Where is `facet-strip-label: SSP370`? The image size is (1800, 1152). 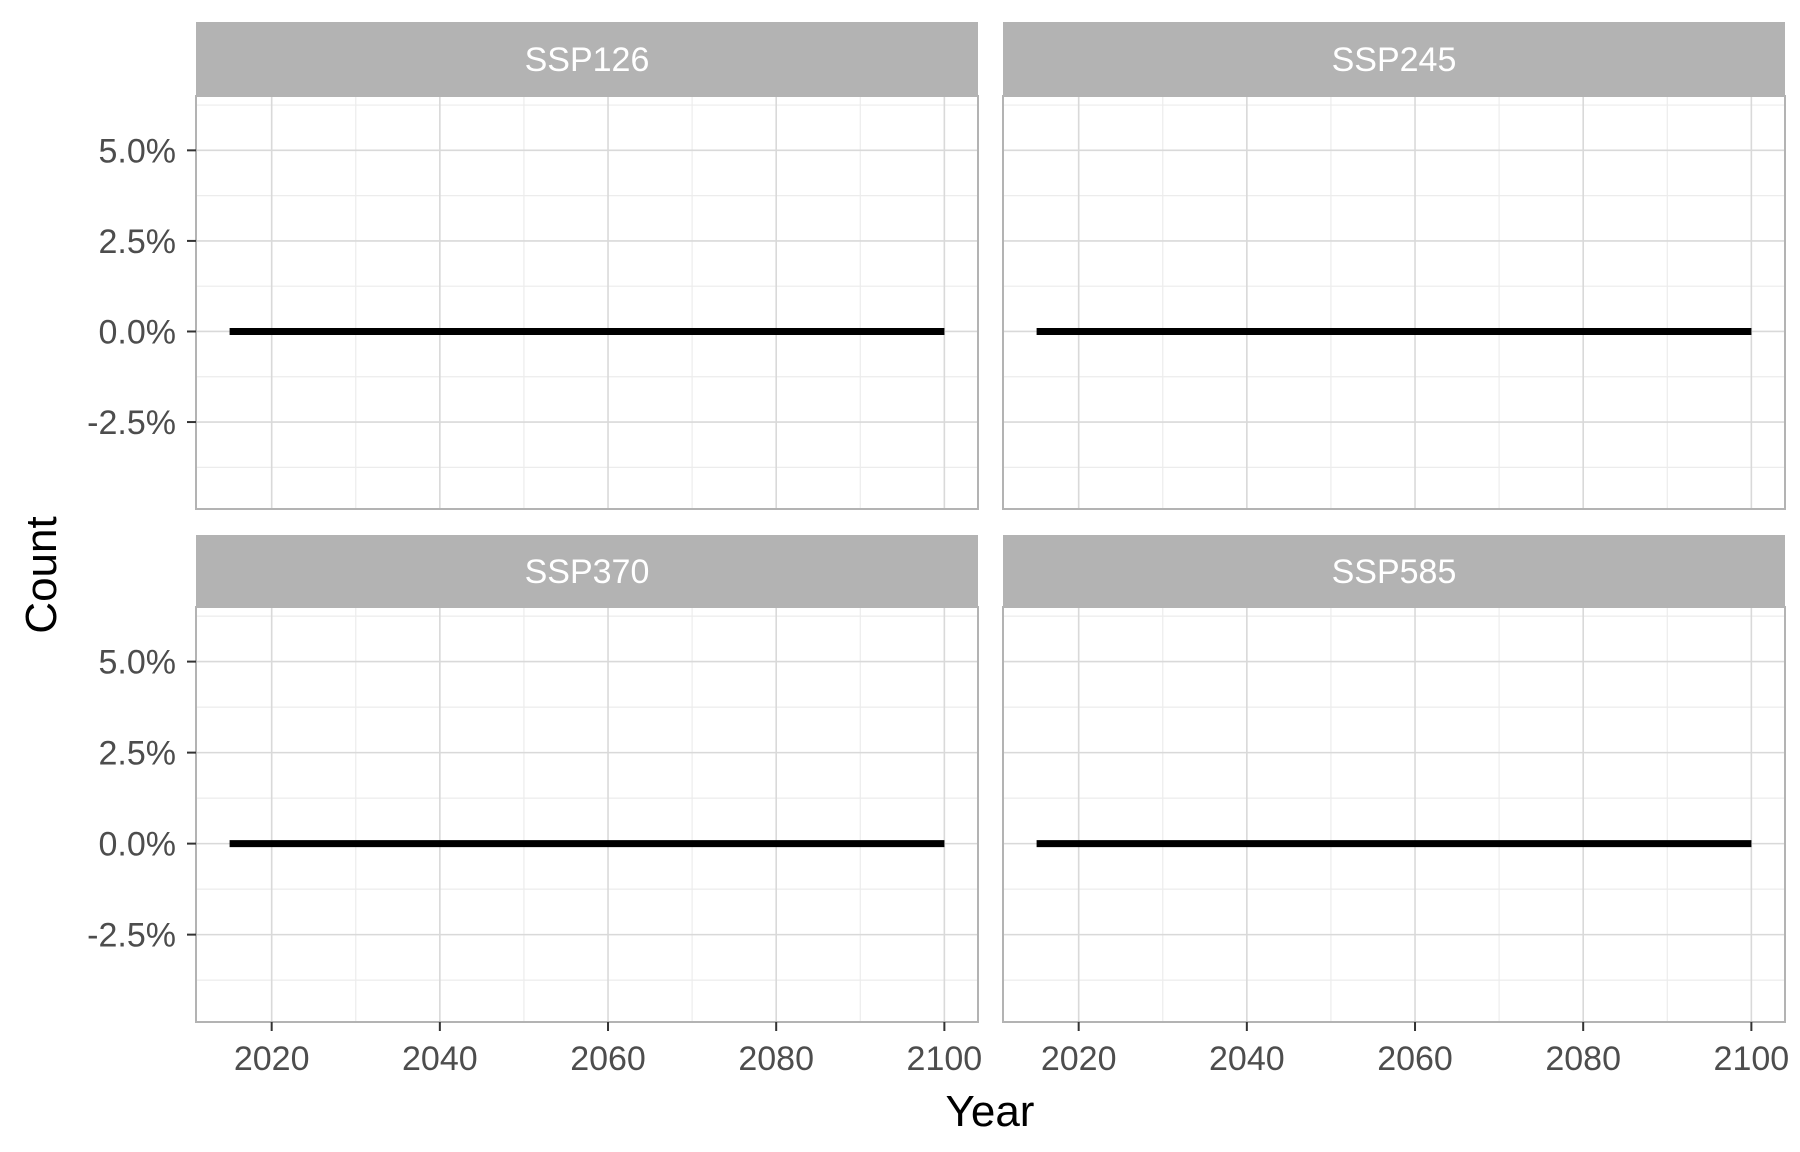
facet-strip-label: SSP370 is located at coordinates (587, 572).